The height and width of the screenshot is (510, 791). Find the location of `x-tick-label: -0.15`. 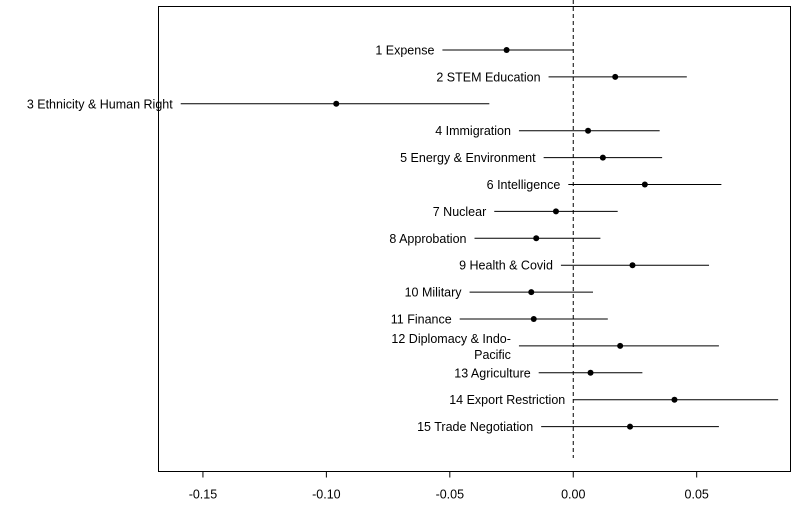

x-tick-label: -0.15 is located at coordinates (203, 495).